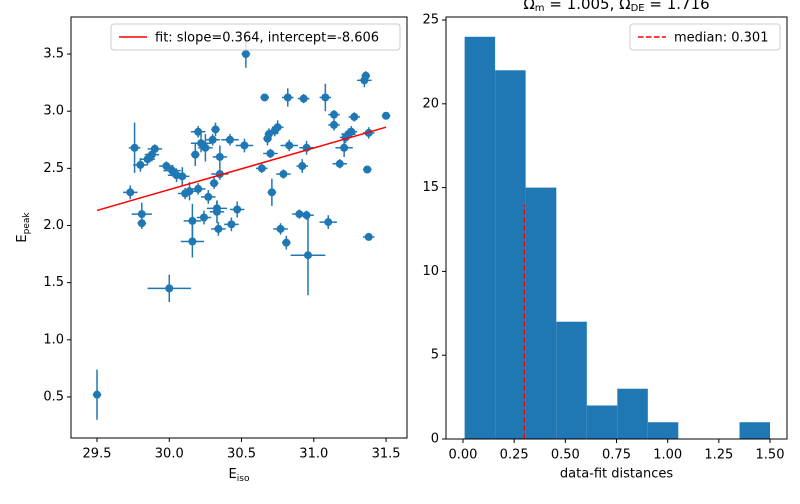  What do you see at coordinates (718, 455) in the screenshot?
I see `x-tick-label: 1.25` at bounding box center [718, 455].